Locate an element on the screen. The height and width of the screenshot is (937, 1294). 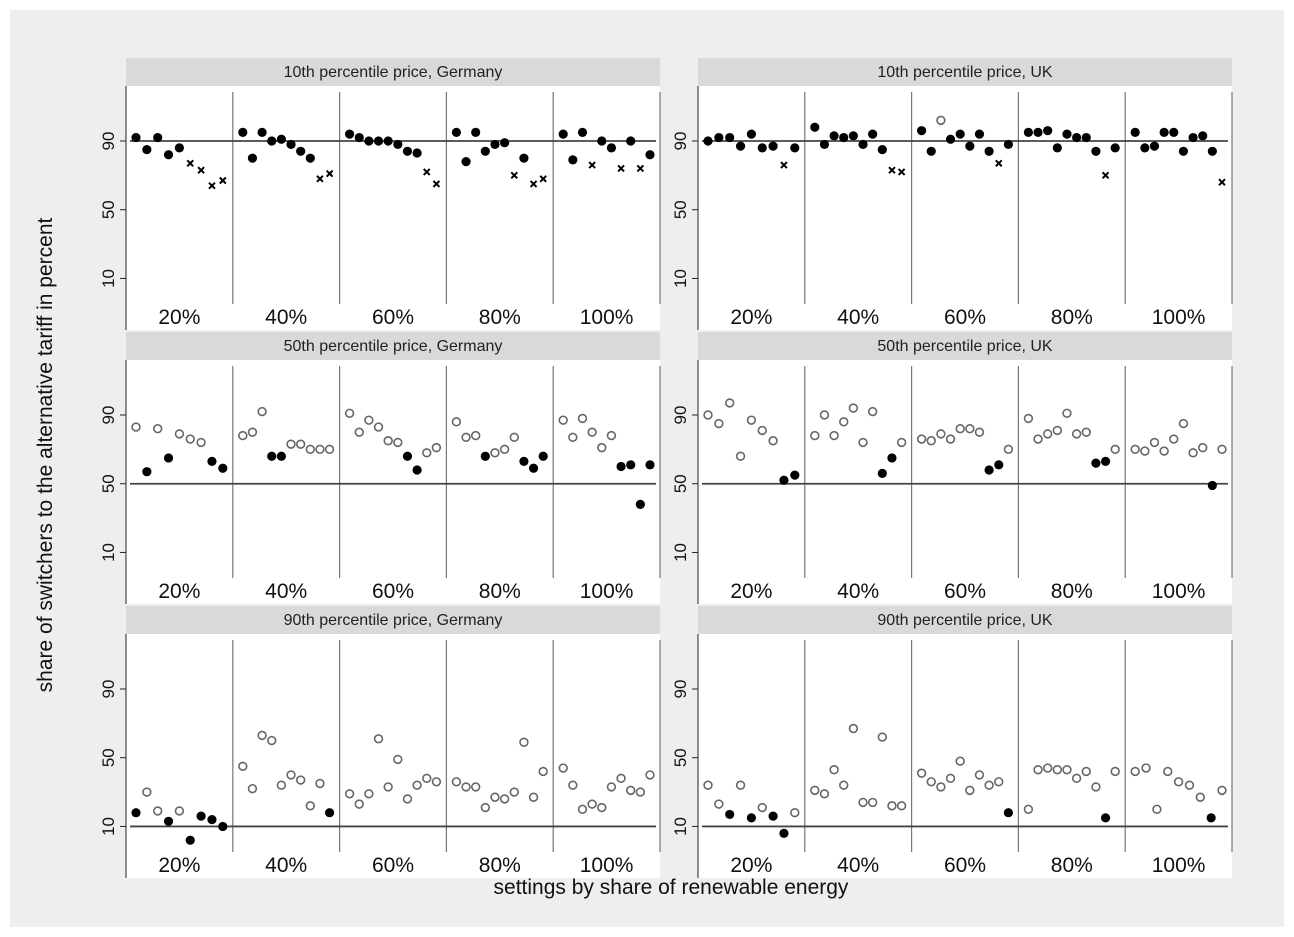
panel-title: 90th percentile price, UK is located at coordinates (965, 620).